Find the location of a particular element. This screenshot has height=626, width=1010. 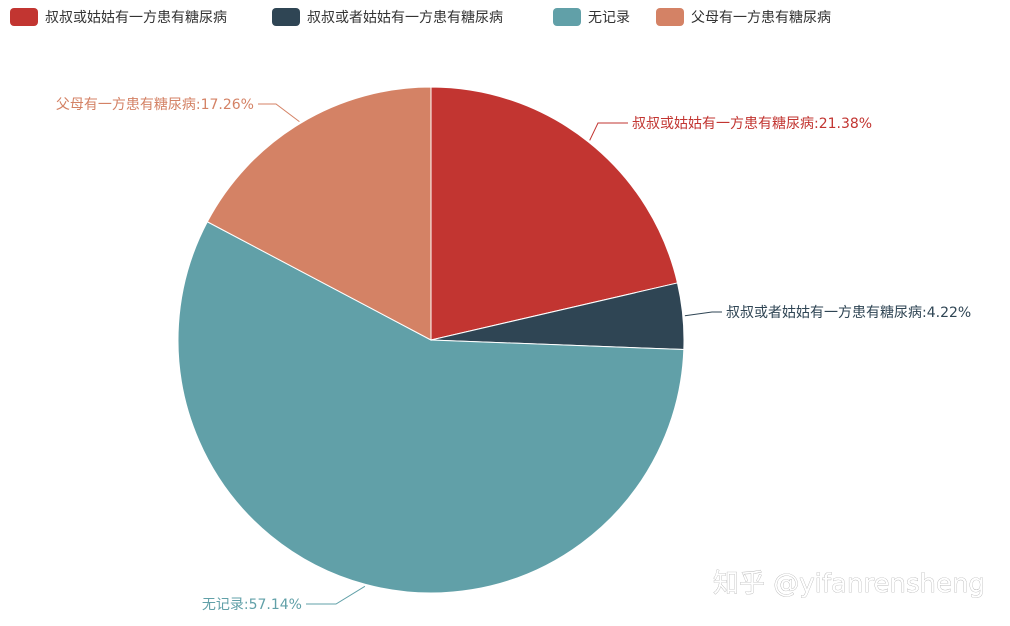

slice-label: 无记录:57.14% is located at coordinates (252, 605).